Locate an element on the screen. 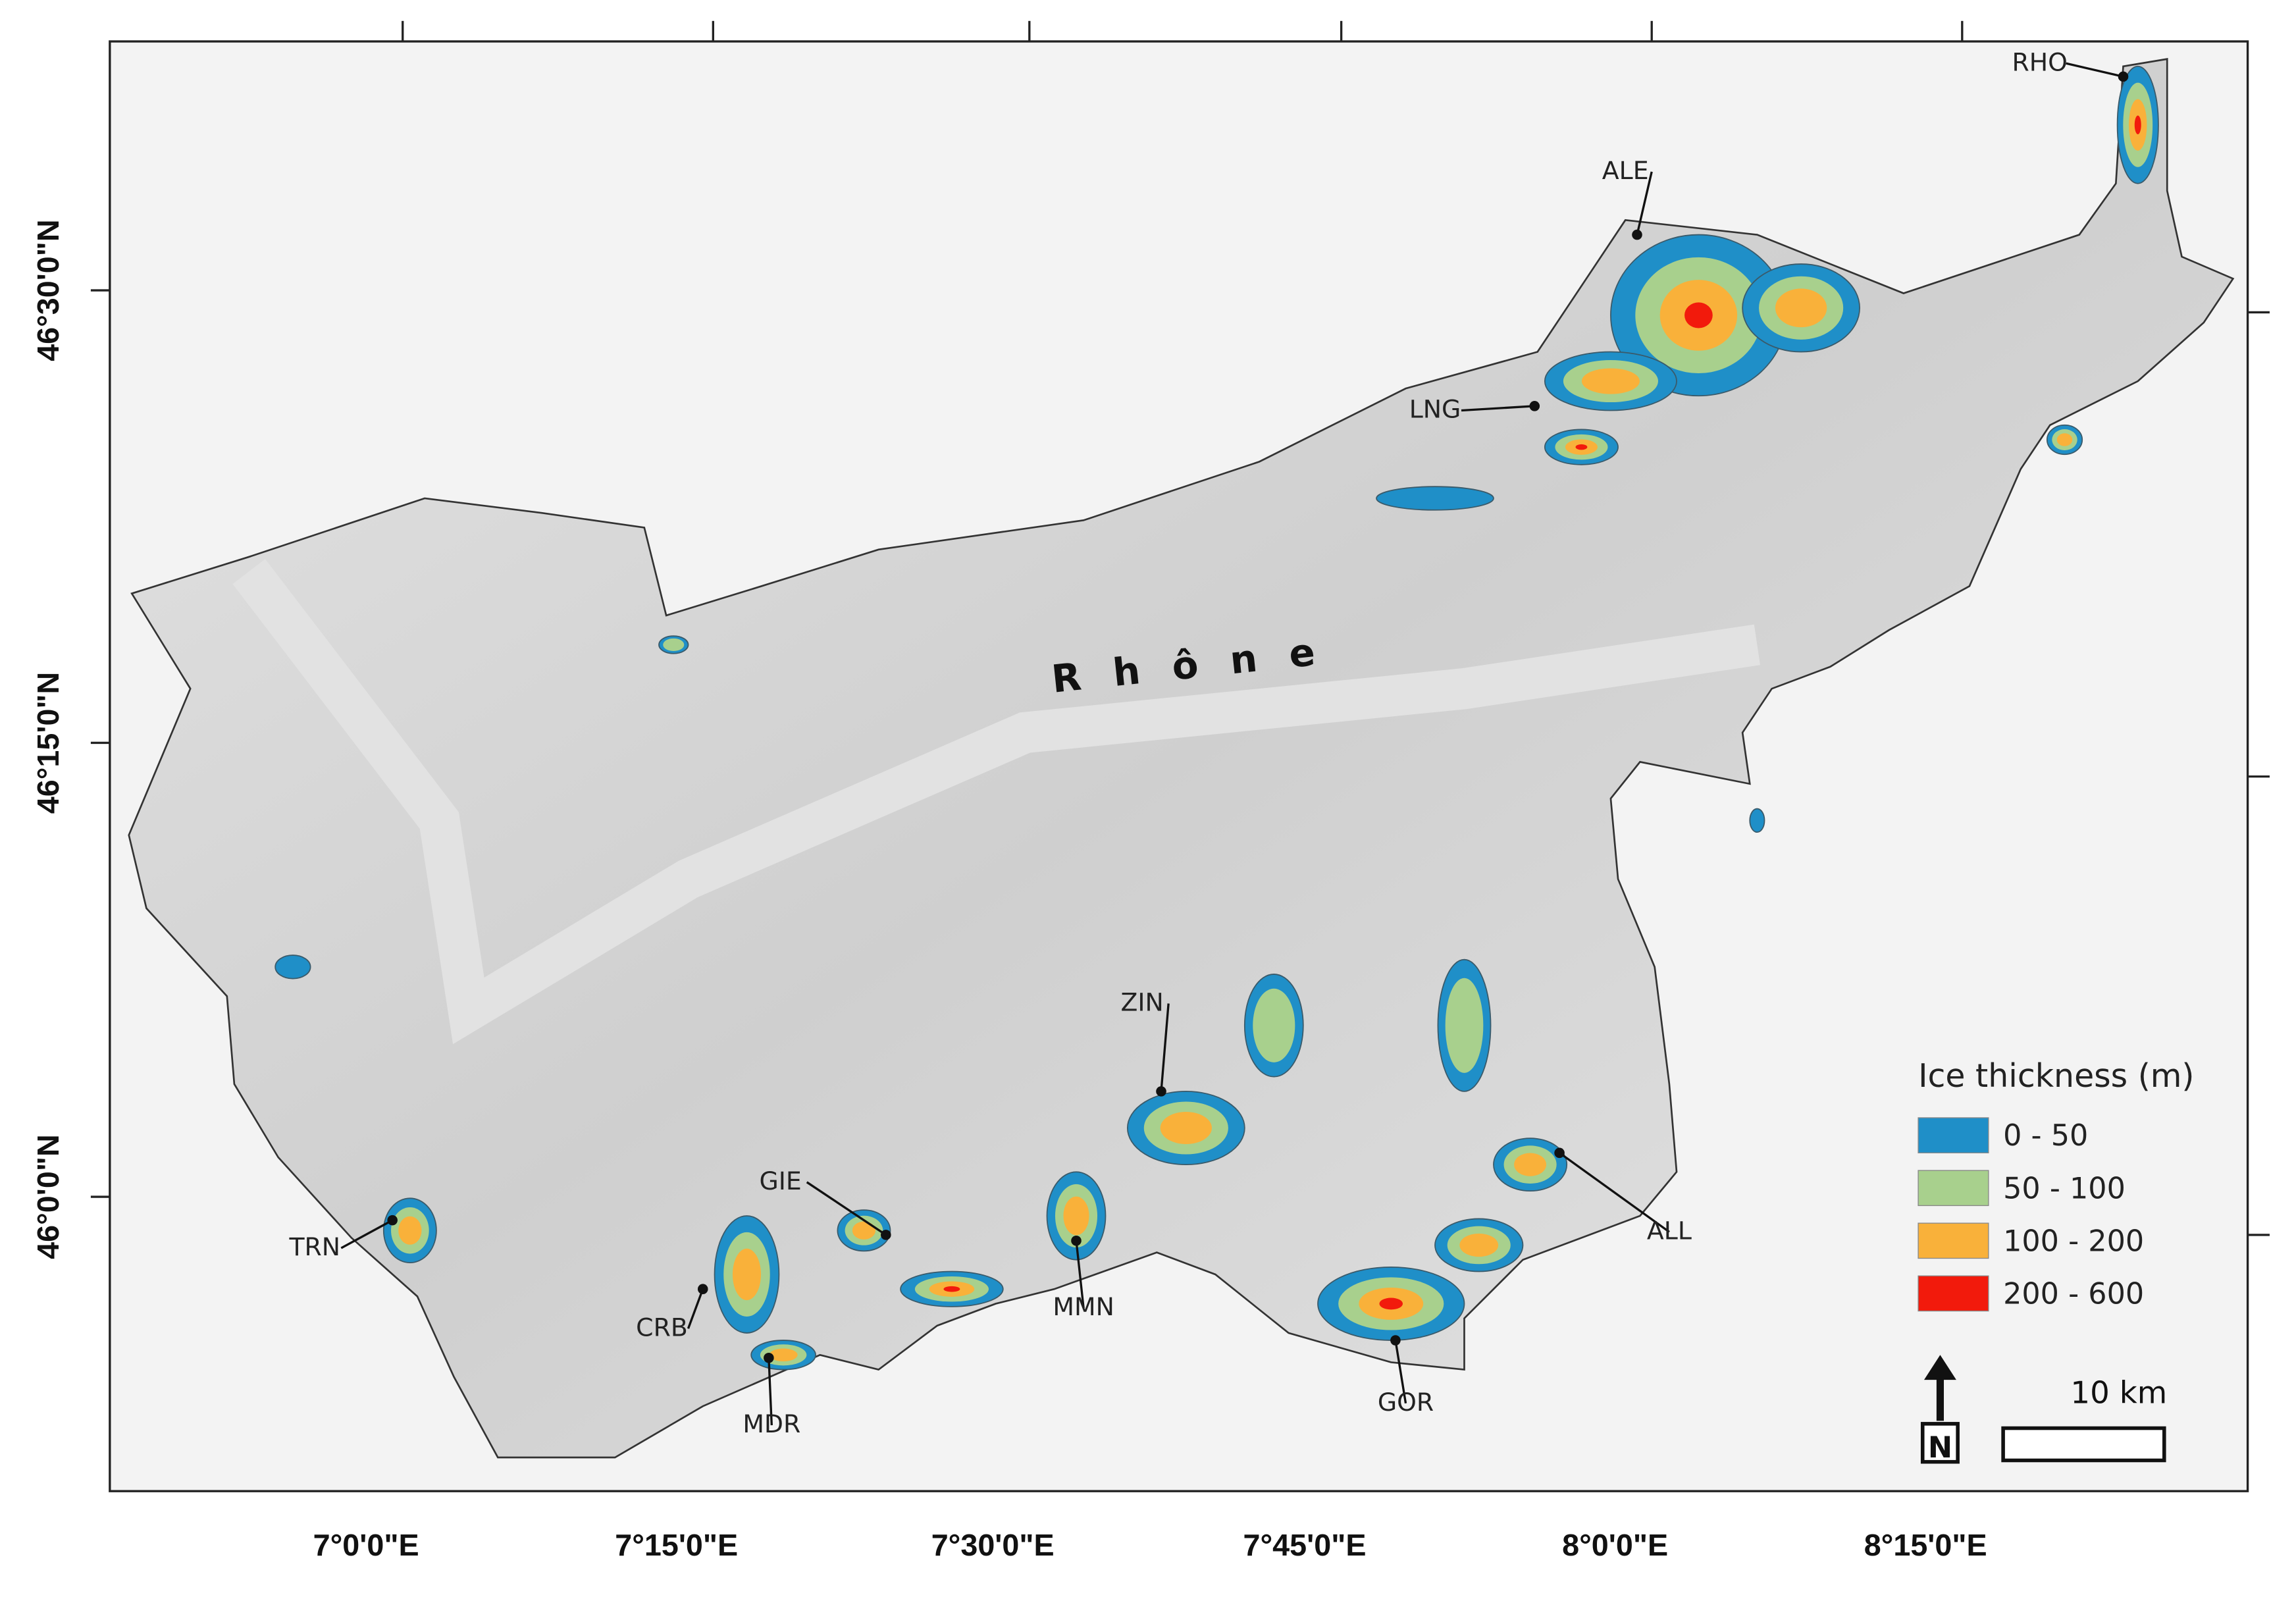 The width and height of the screenshot is (2296, 1597). legend-title: Ice thickness (m) is located at coordinates (2056, 1076).